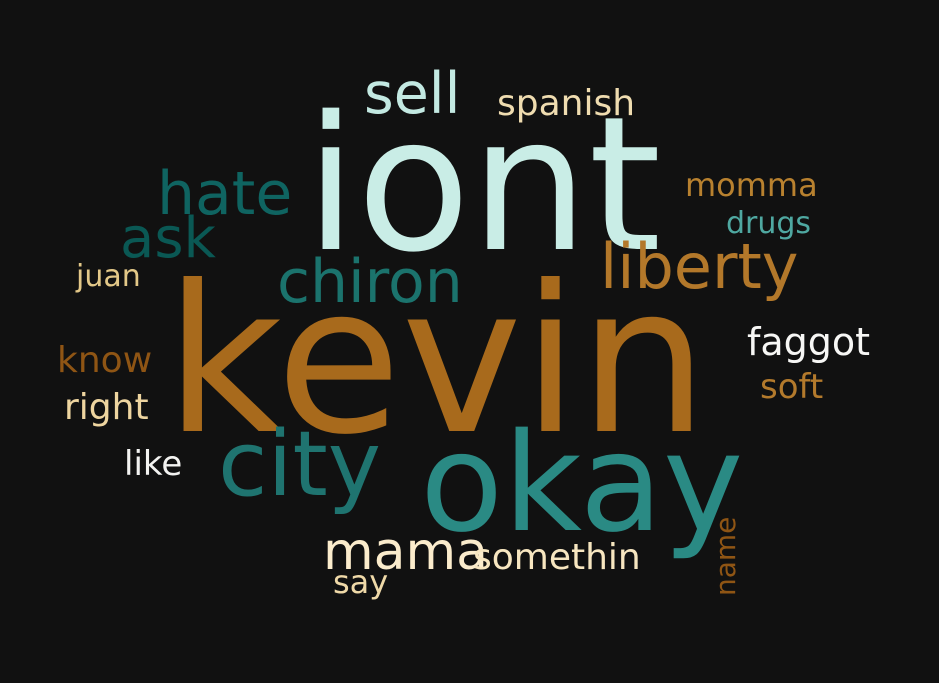 This screenshot has width=939, height=683. Describe the element at coordinates (699, 266) in the screenshot. I see `word-liberty: liberty` at that location.